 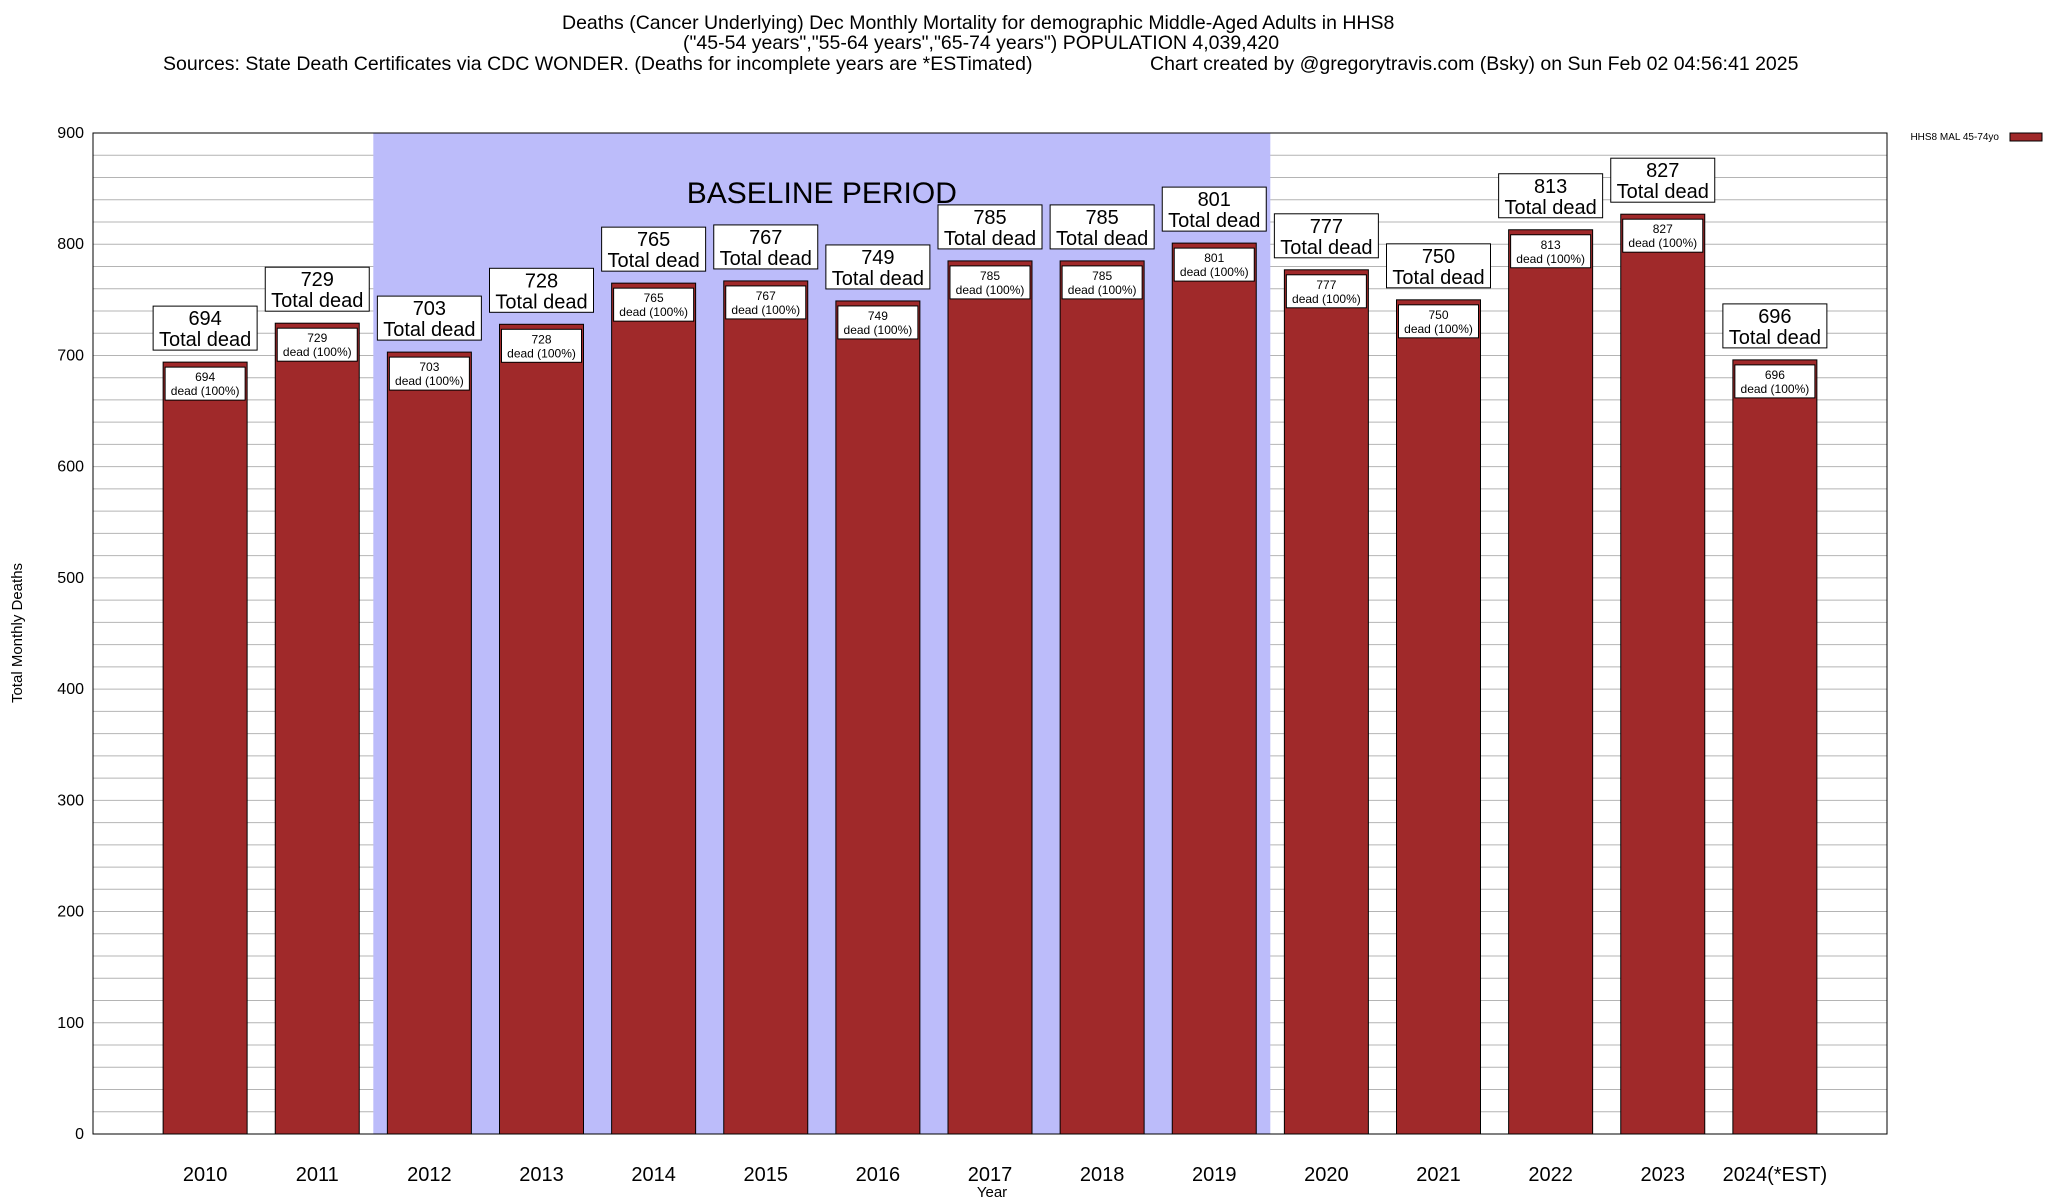 What do you see at coordinates (79, 1134) in the screenshot?
I see `y-tick-label: 0` at bounding box center [79, 1134].